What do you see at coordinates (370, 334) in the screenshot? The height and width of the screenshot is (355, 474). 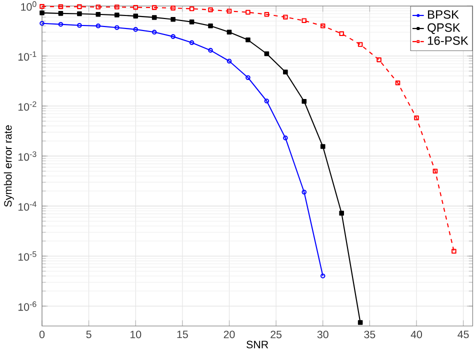 I see `x-tick-label: 35` at bounding box center [370, 334].